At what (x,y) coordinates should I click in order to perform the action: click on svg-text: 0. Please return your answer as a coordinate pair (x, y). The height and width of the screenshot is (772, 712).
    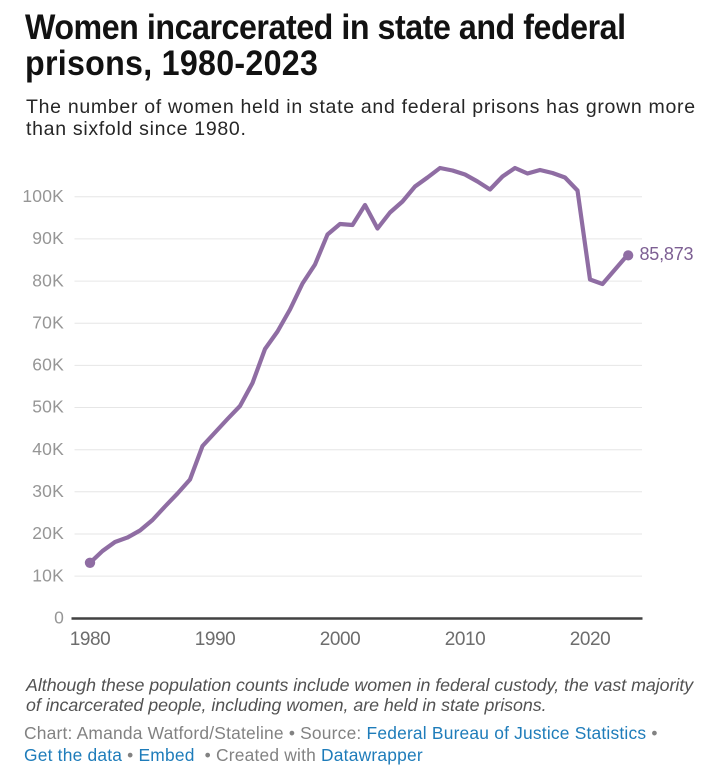
    Looking at the image, I should click on (59, 617).